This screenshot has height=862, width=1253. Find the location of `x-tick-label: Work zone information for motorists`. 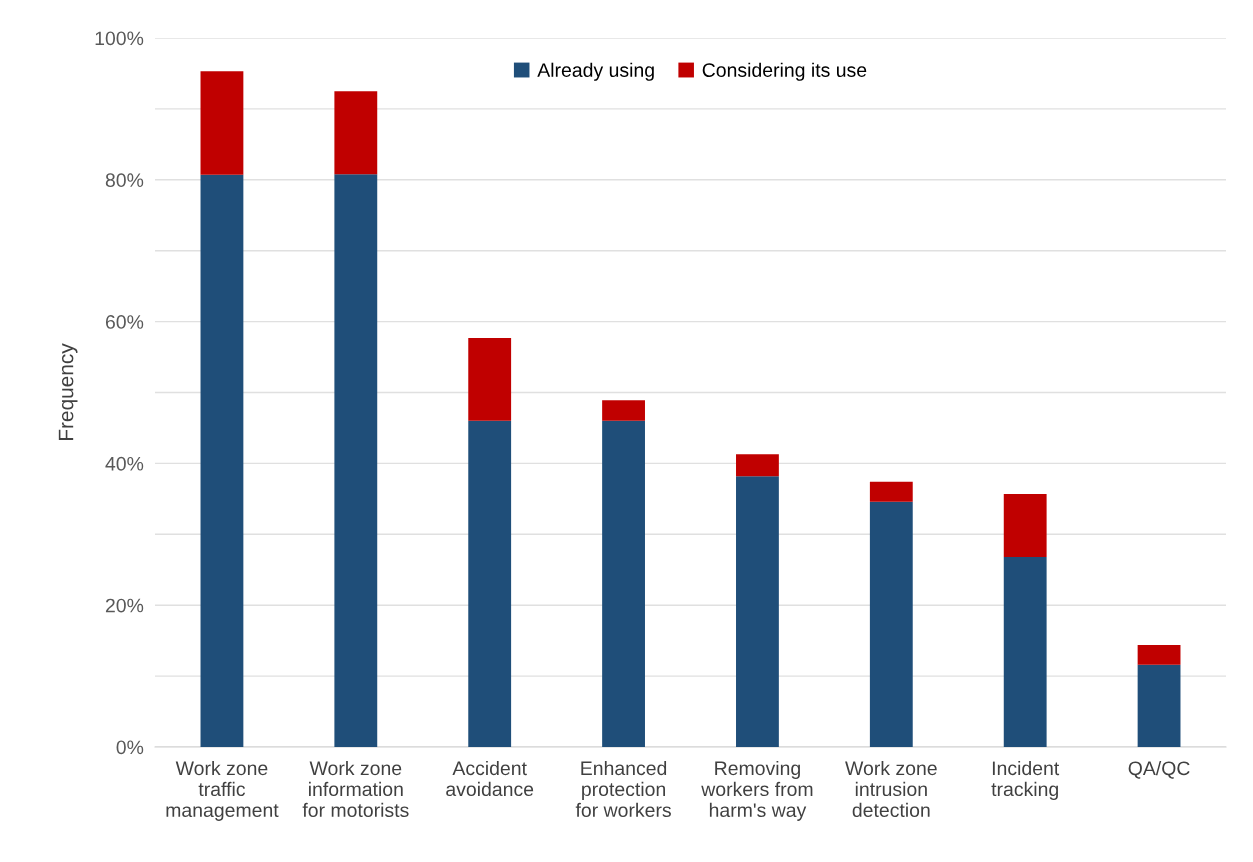

x-tick-label: Work zone information for motorists is located at coordinates (355, 789).